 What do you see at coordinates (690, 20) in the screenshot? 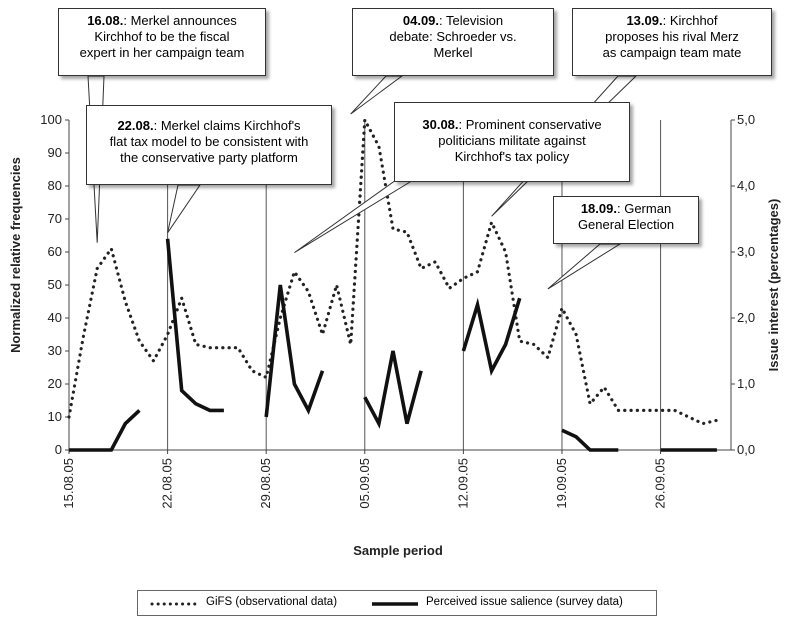
I see `callout-line: : Kirchhof` at bounding box center [690, 20].